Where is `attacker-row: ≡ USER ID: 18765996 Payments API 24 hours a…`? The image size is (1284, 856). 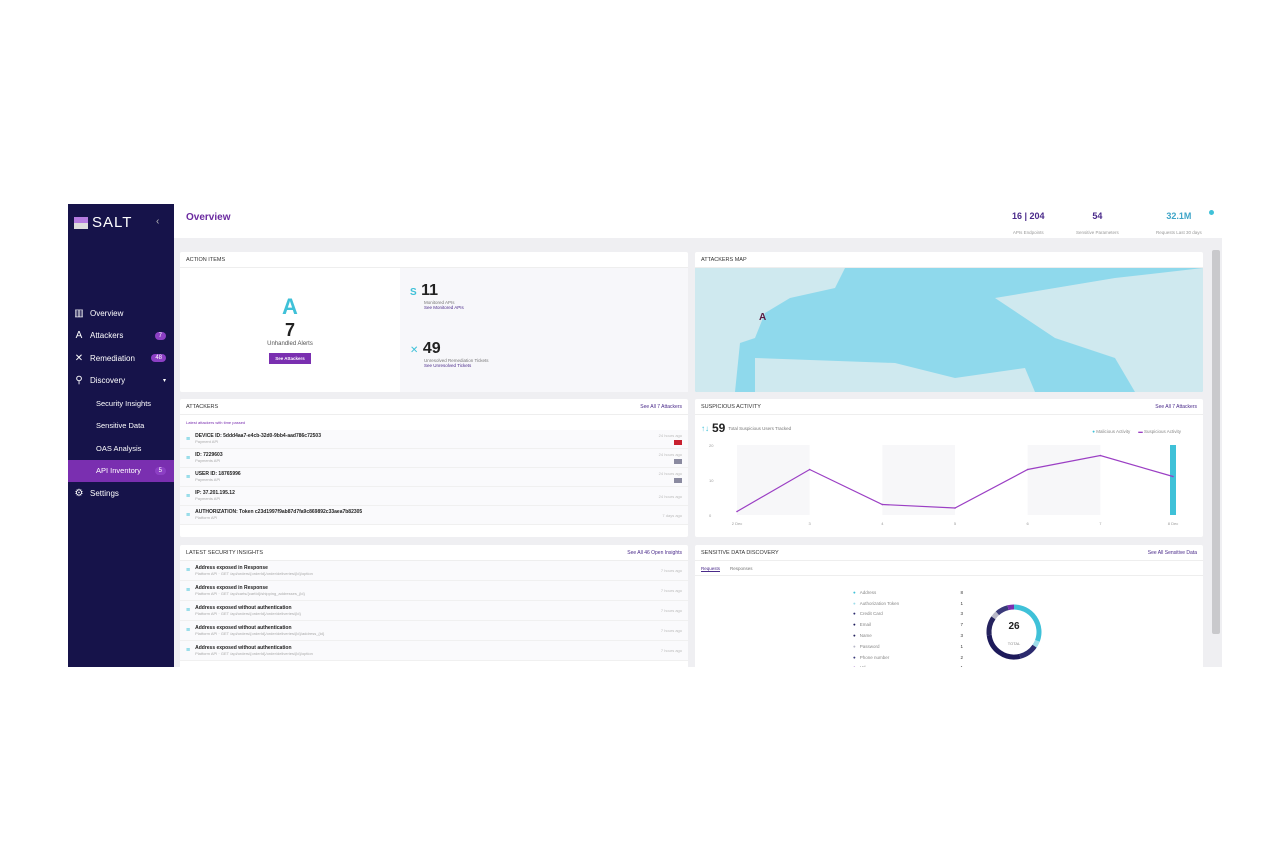 attacker-row: ≡ USER ID: 18765996 Payments API 24 hours a… is located at coordinates (434, 477).